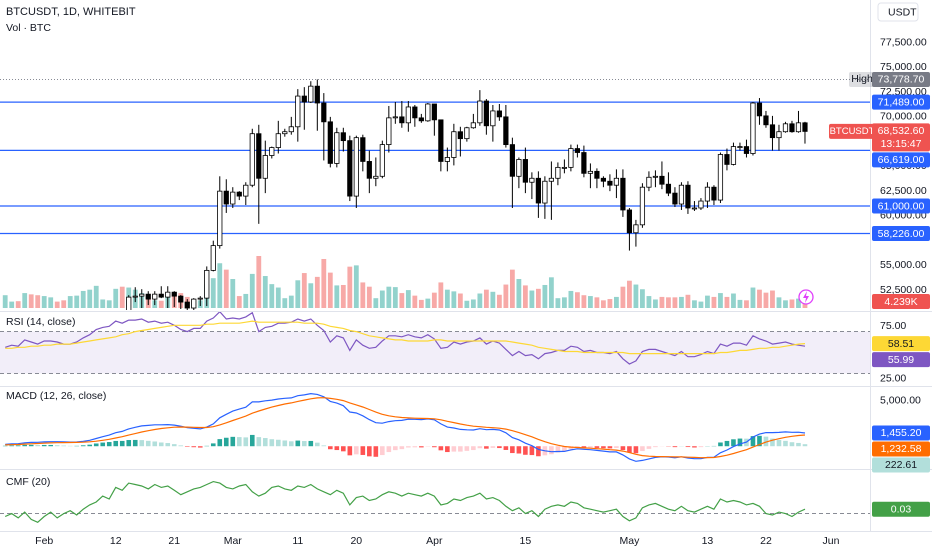 The image size is (932, 550). I want to click on rsi-title: RSI (14, close), so click(40, 322).